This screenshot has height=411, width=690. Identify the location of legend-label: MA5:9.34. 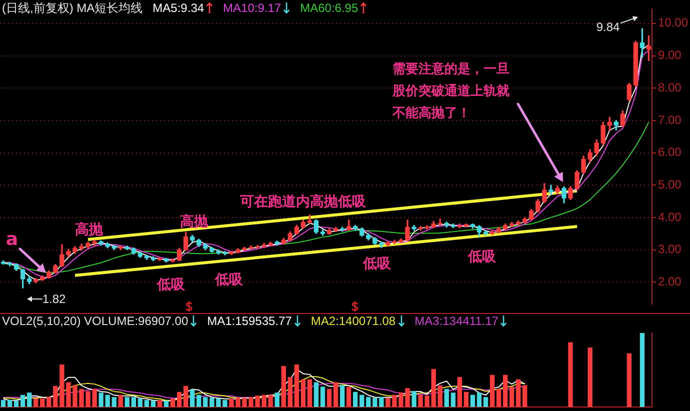
(179, 8).